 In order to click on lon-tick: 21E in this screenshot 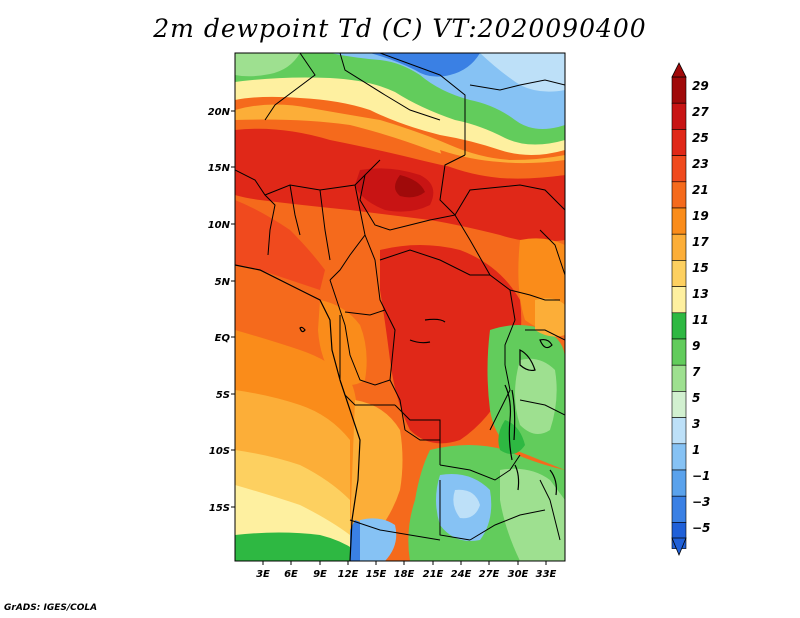, I will do `click(433, 570)`.